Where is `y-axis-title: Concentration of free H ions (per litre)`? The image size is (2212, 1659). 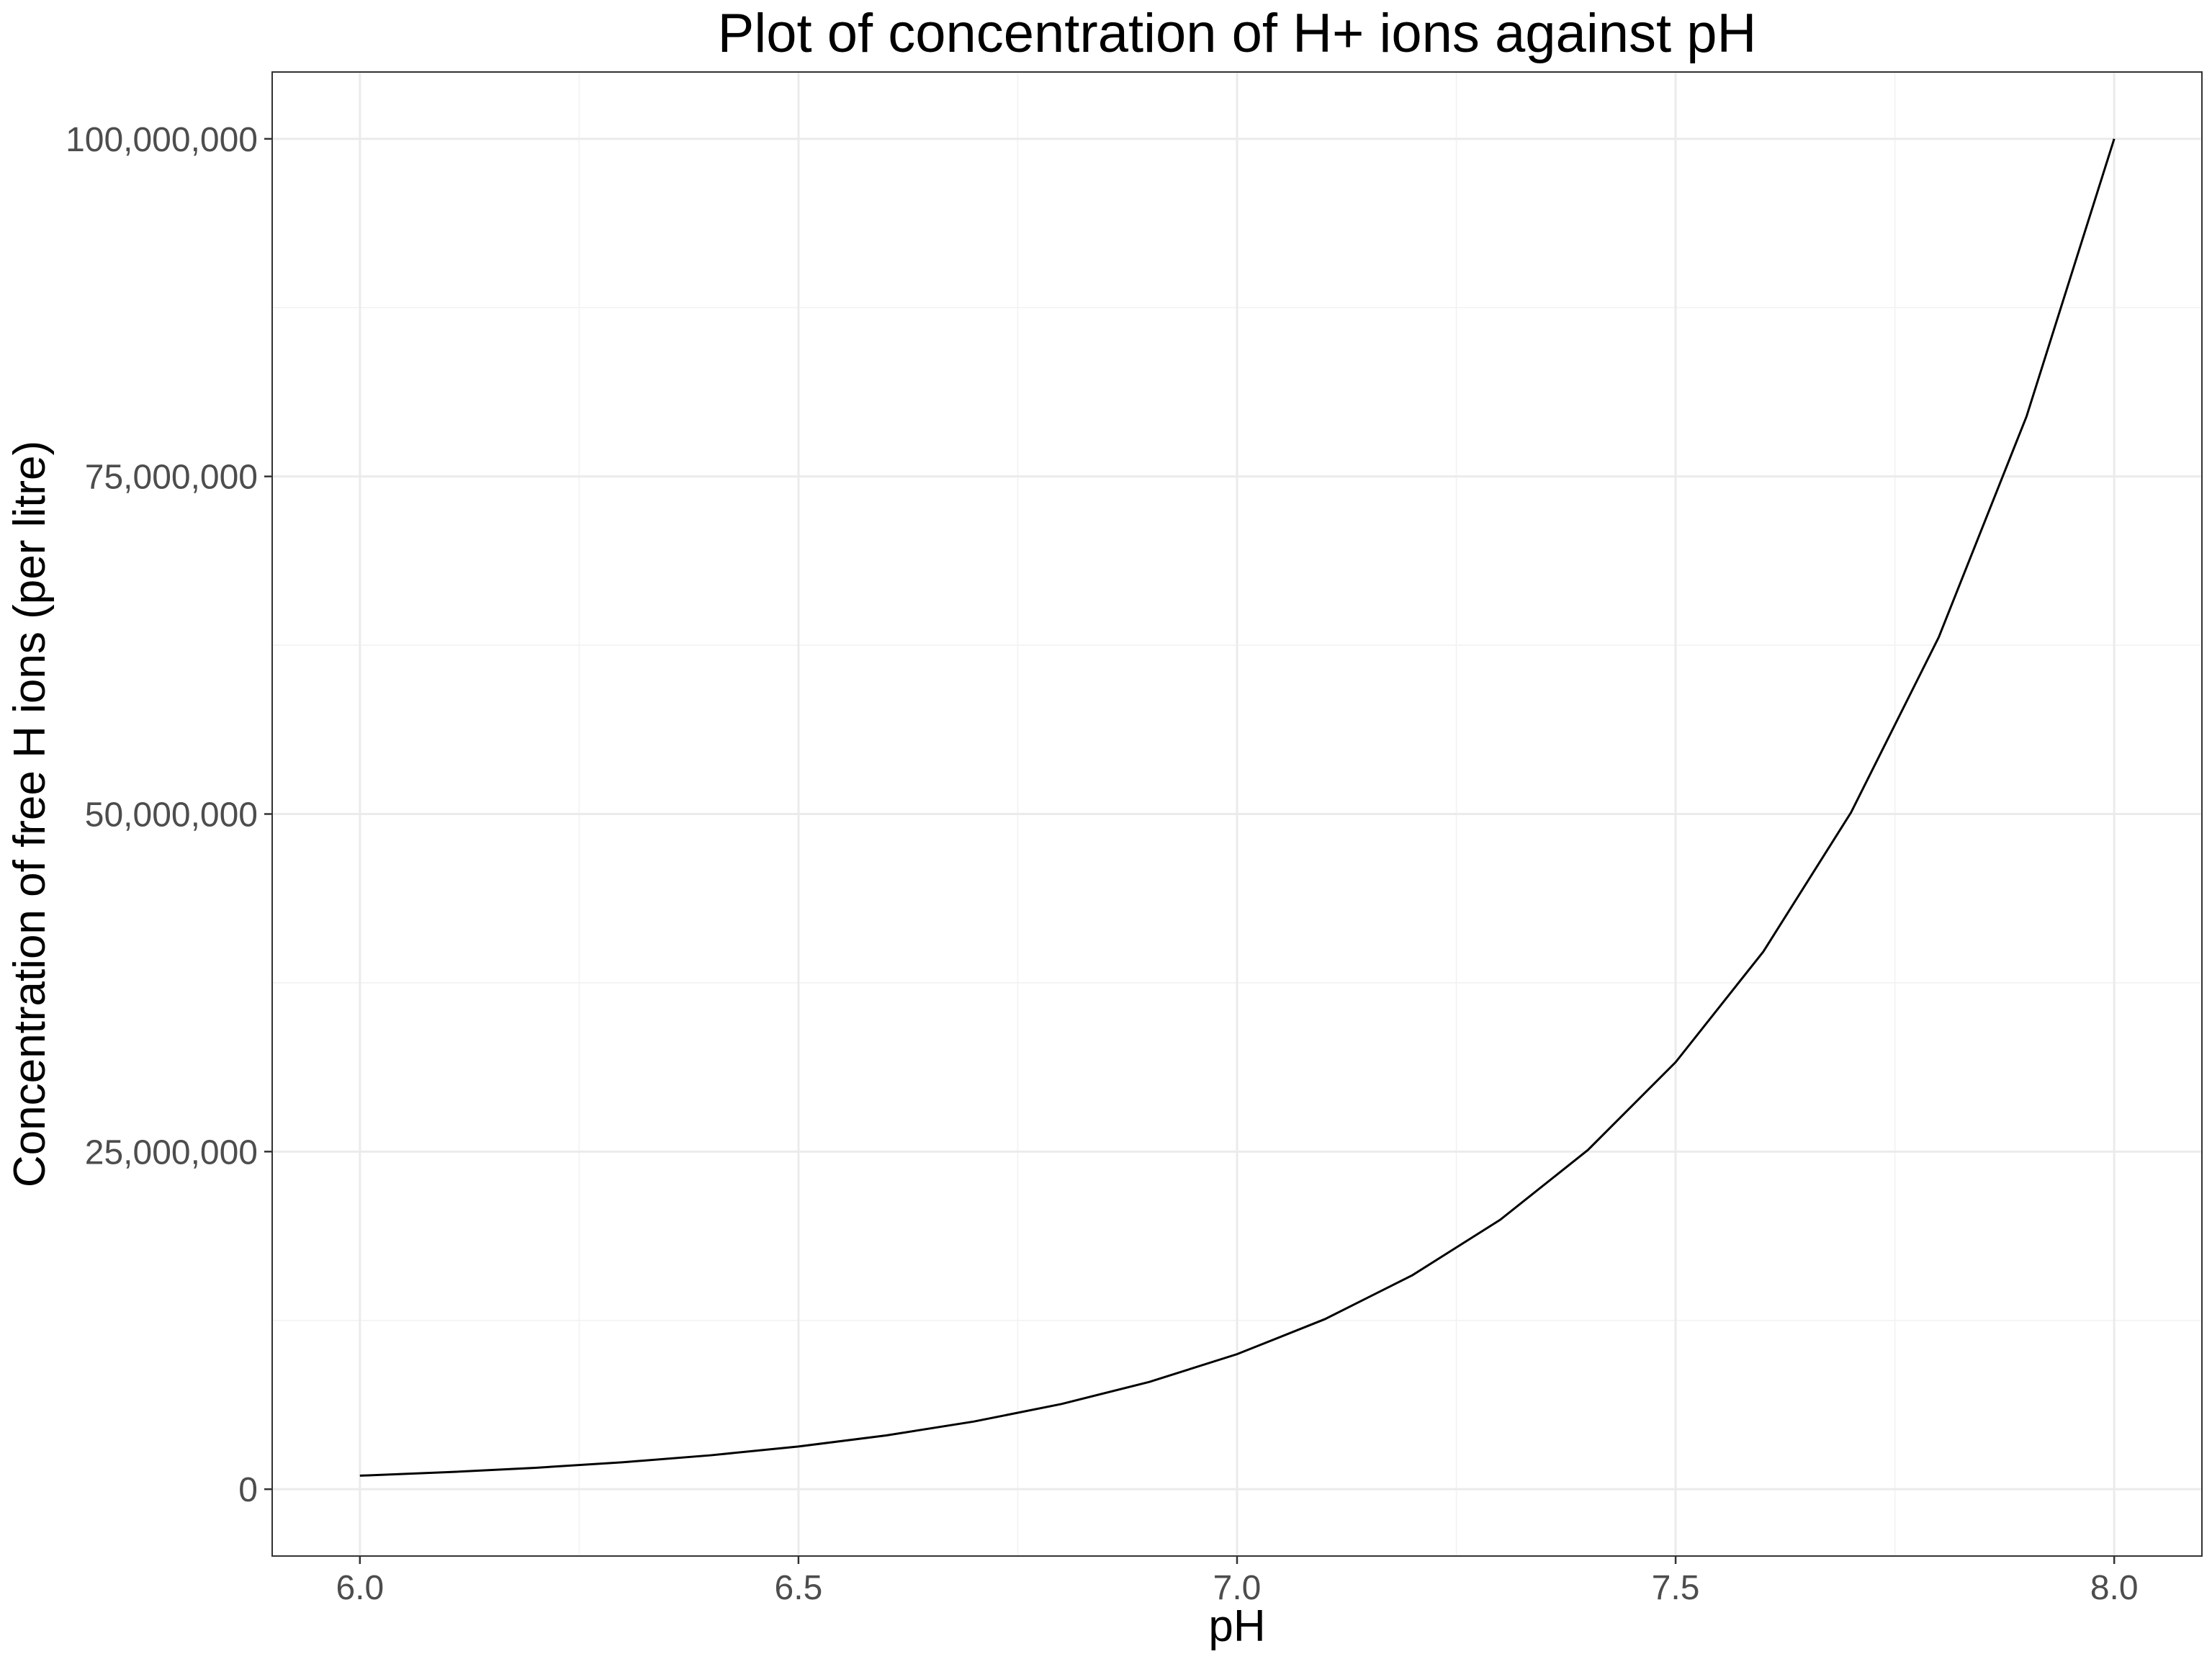
y-axis-title: Concentration of free H ions (per litre) is located at coordinates (30, 814).